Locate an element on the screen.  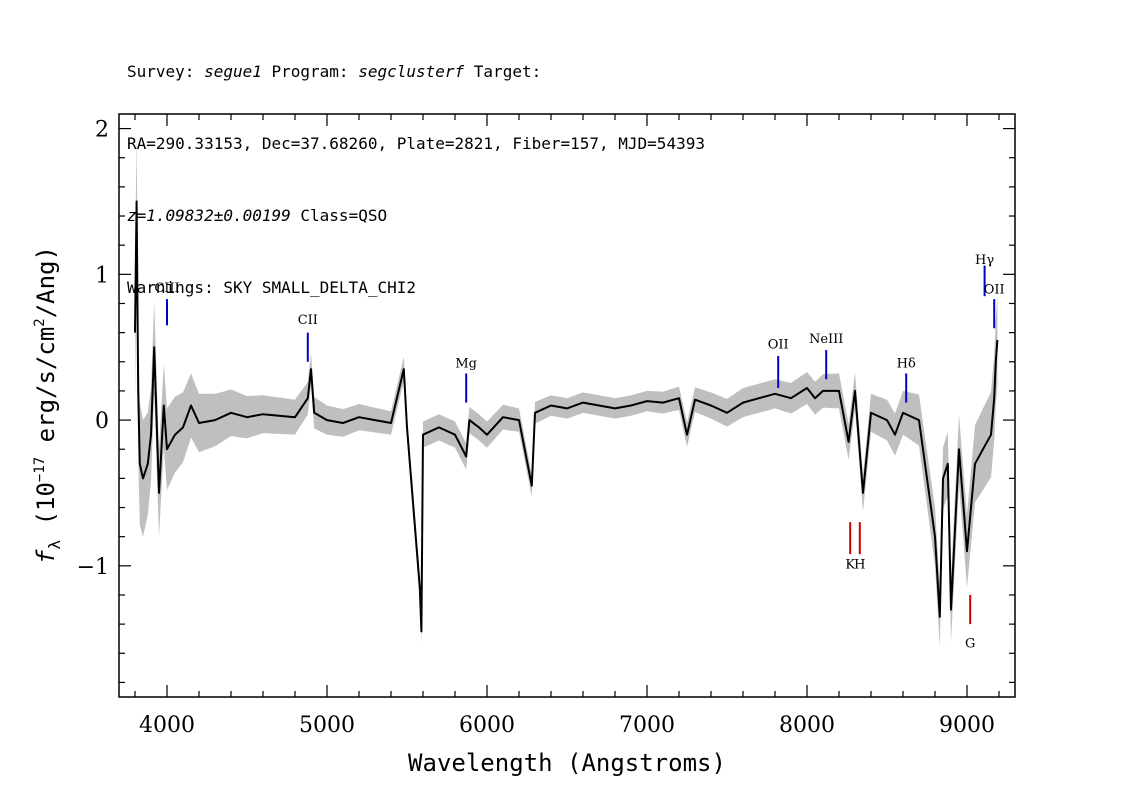
y-tick-label: −1 is located at coordinates (93, 567).